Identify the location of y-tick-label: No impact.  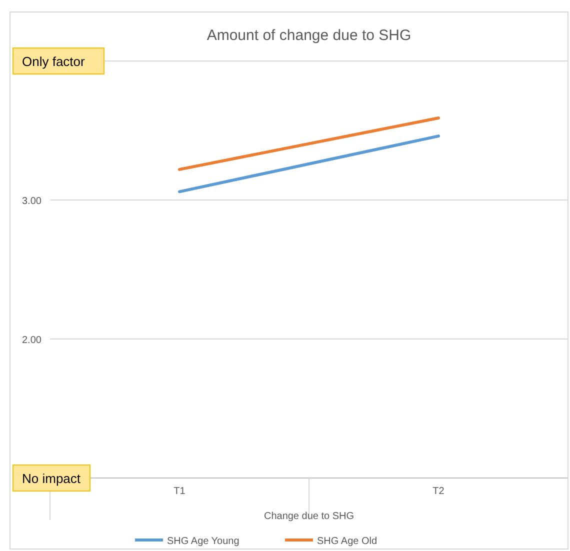
(51, 478).